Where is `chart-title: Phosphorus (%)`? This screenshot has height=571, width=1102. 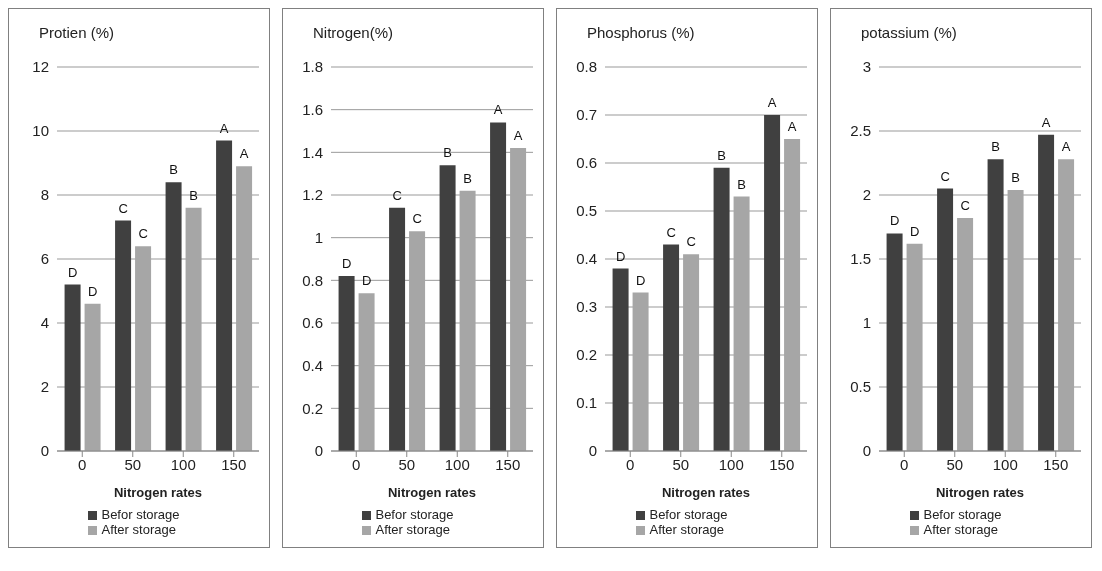
chart-title: Phosphorus (%) is located at coordinates (641, 33).